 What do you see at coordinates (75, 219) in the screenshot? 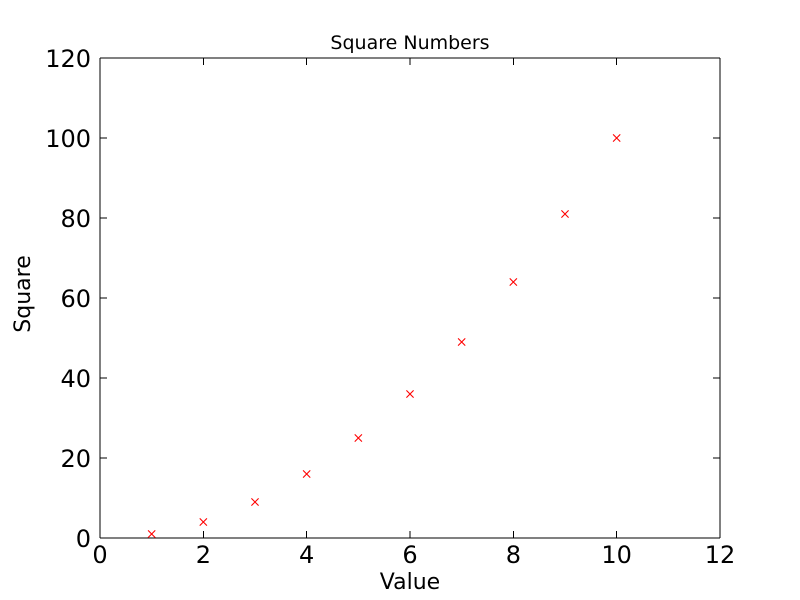
I see `svg-text: 80` at bounding box center [75, 219].